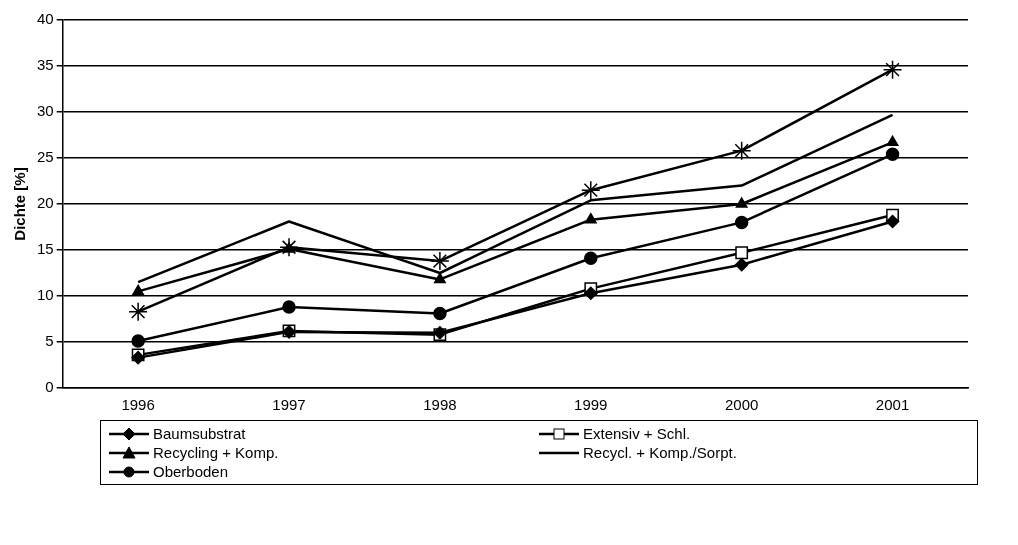  Describe the element at coordinates (20, 204) in the screenshot. I see `y-axis-title: Dichte [%]` at that location.